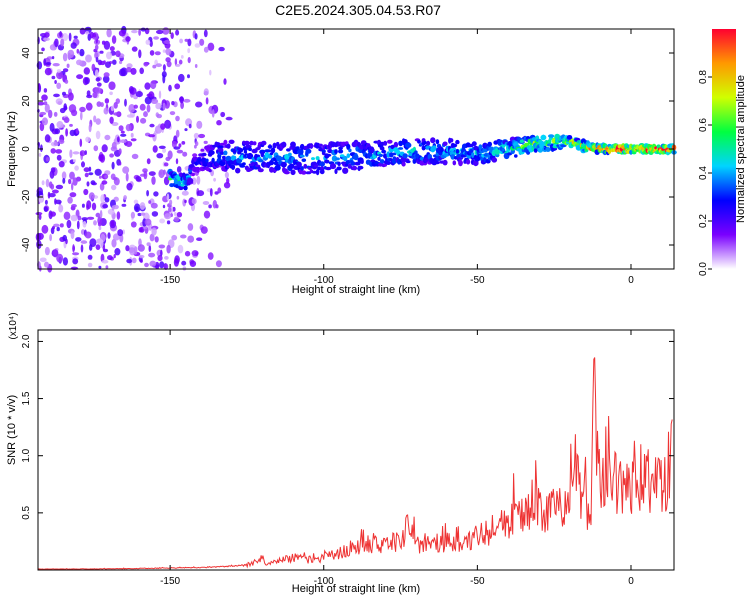 The image size is (750, 600). Describe the element at coordinates (26, 398) in the screenshot. I see `y-tick-label: 1.5` at that location.